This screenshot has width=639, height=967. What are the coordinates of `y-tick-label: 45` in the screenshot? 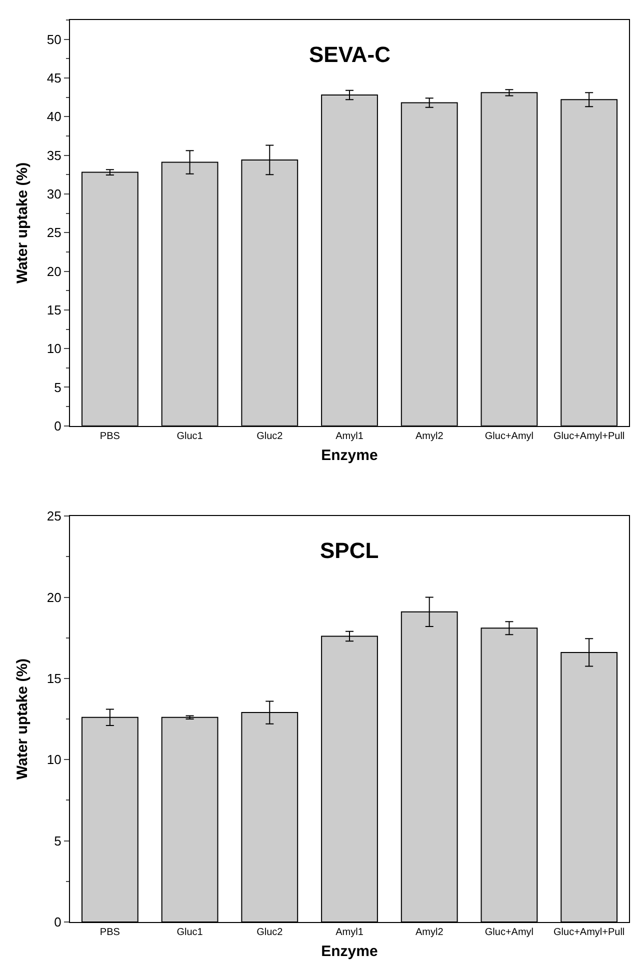 It's located at (54, 78).